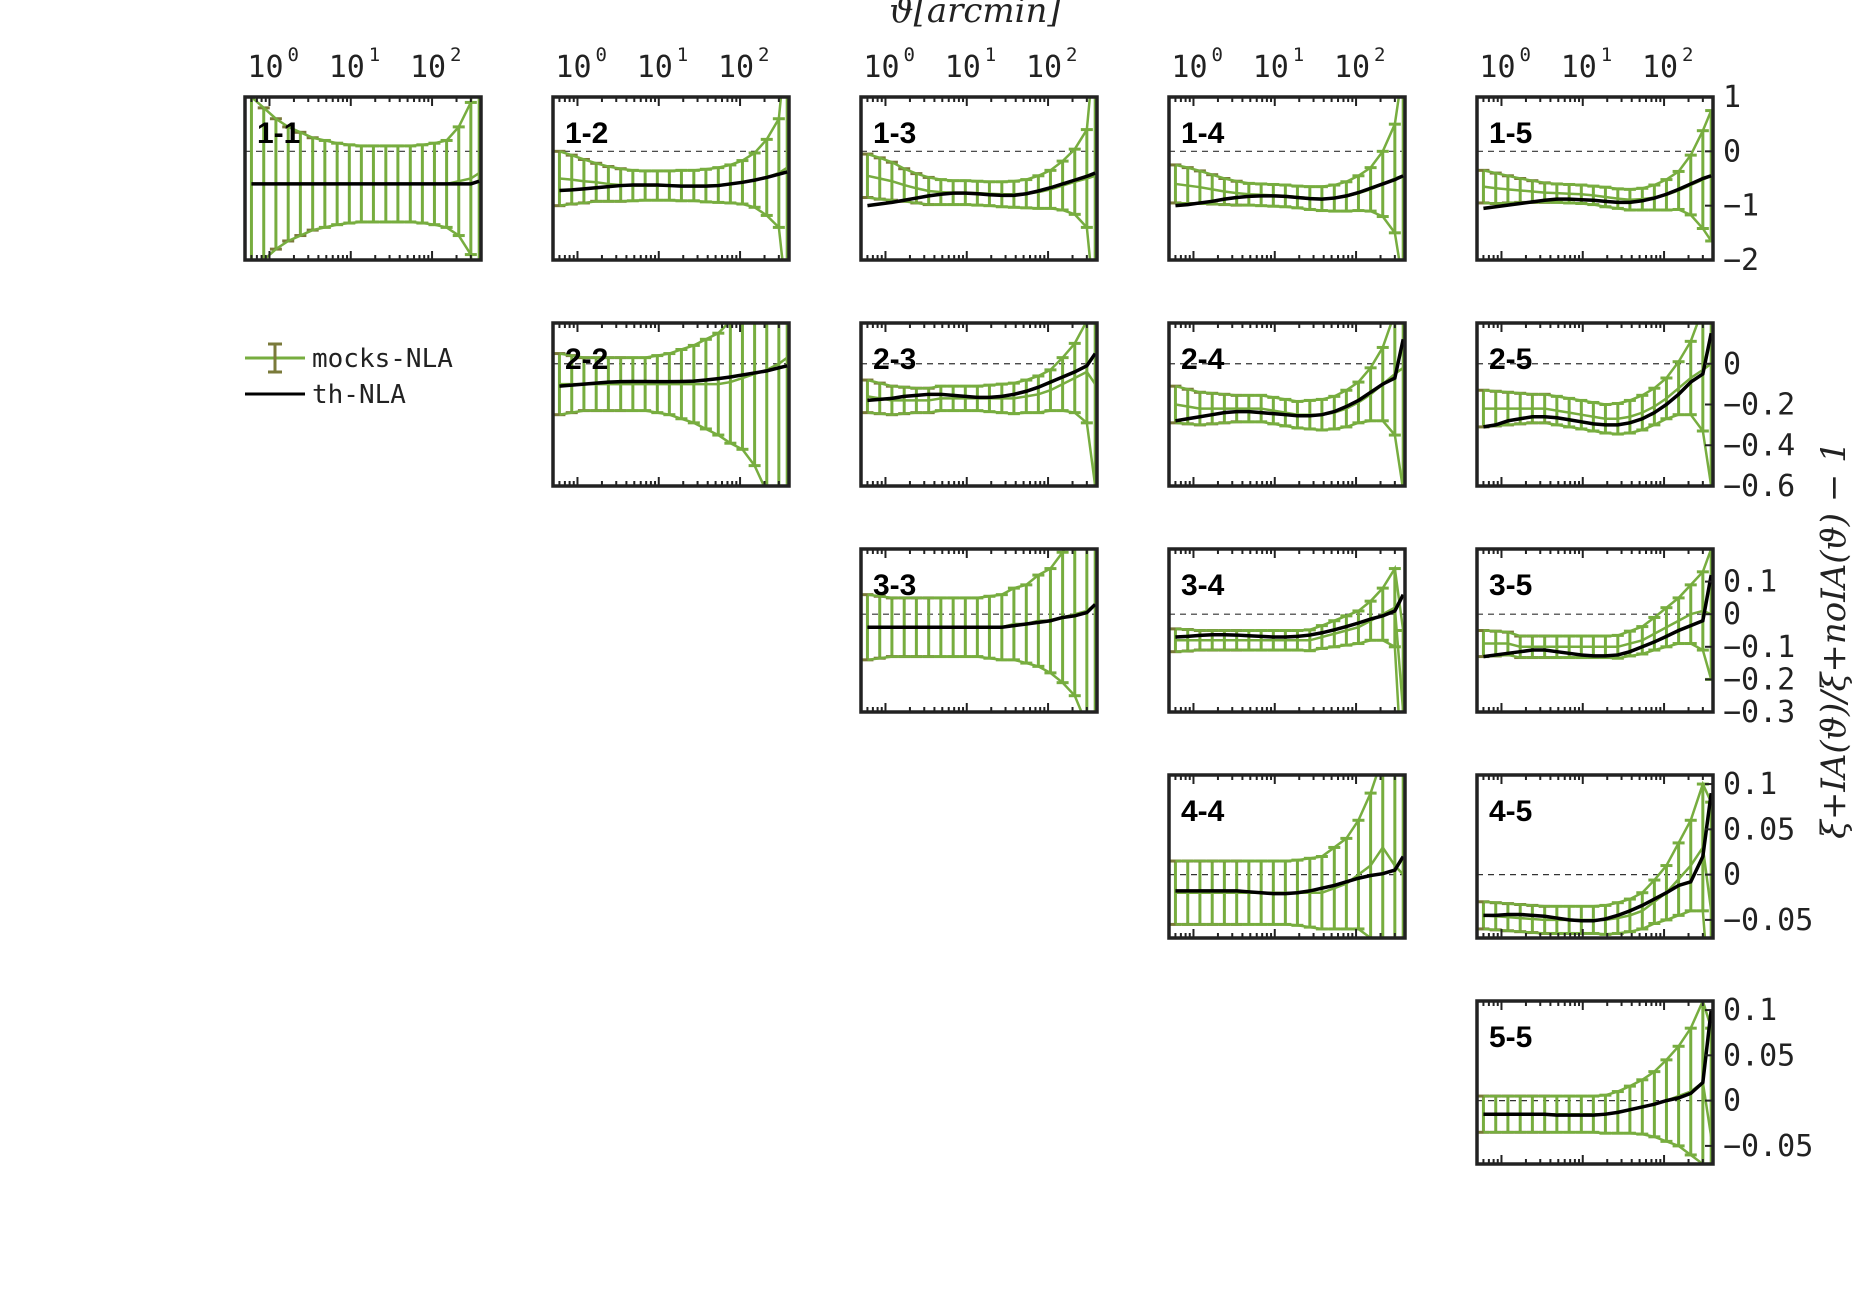 Image resolution: width=1869 pixels, height=1292 pixels. Describe the element at coordinates (1510, 359) in the screenshot. I see `panel-label: 2-5` at that location.